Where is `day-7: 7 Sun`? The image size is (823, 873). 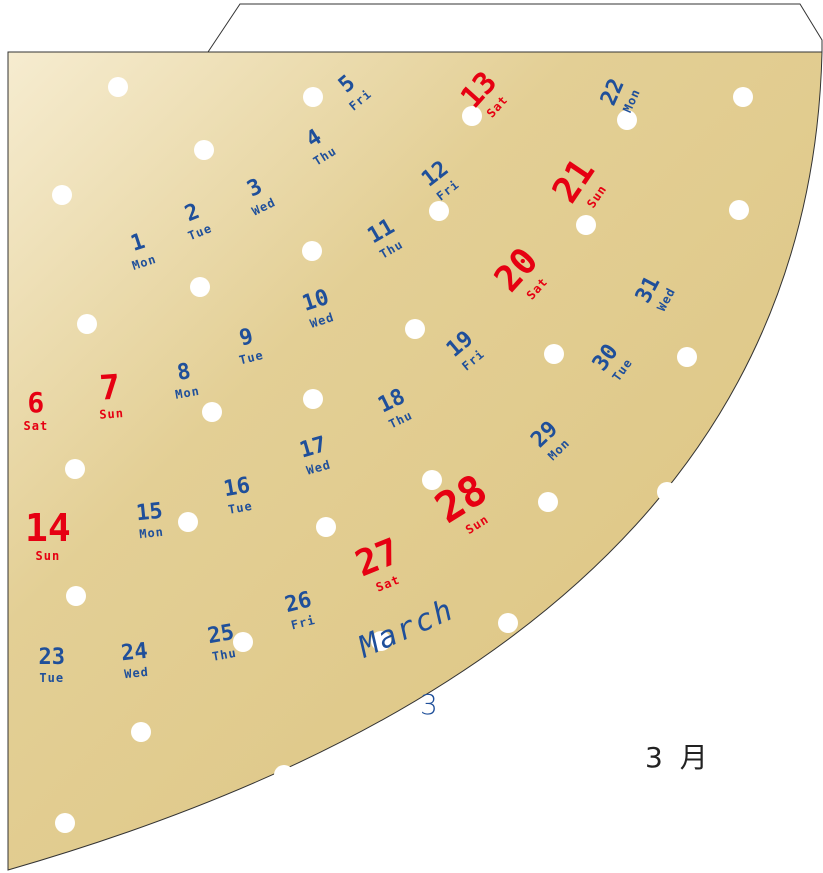
day-7: 7 Sun is located at coordinates (110, 394).